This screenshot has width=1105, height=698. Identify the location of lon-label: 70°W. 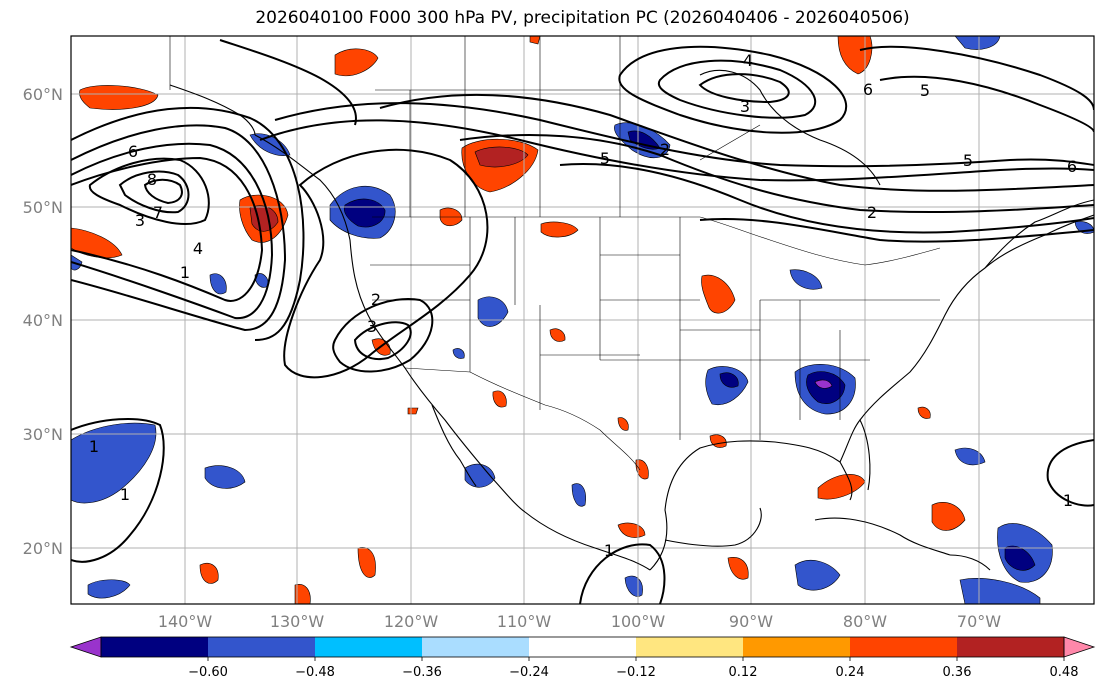
(979, 621).